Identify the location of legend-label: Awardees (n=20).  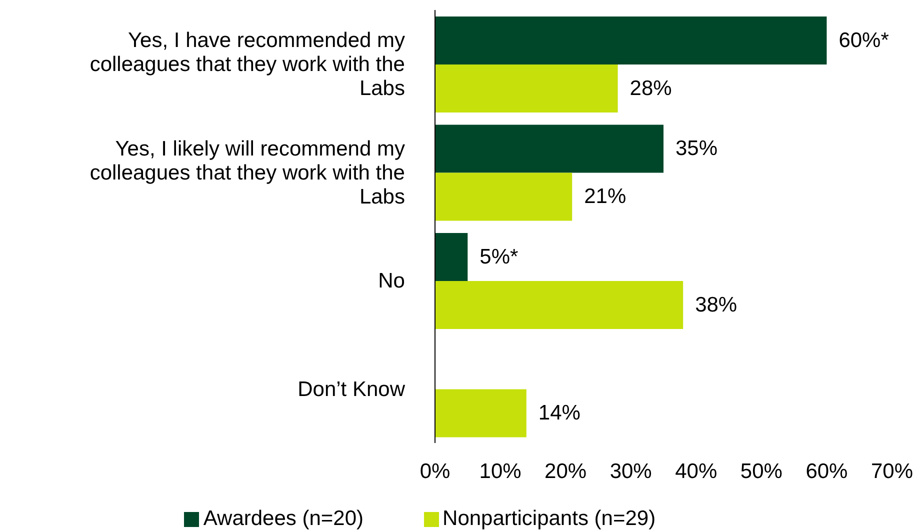
(283, 518).